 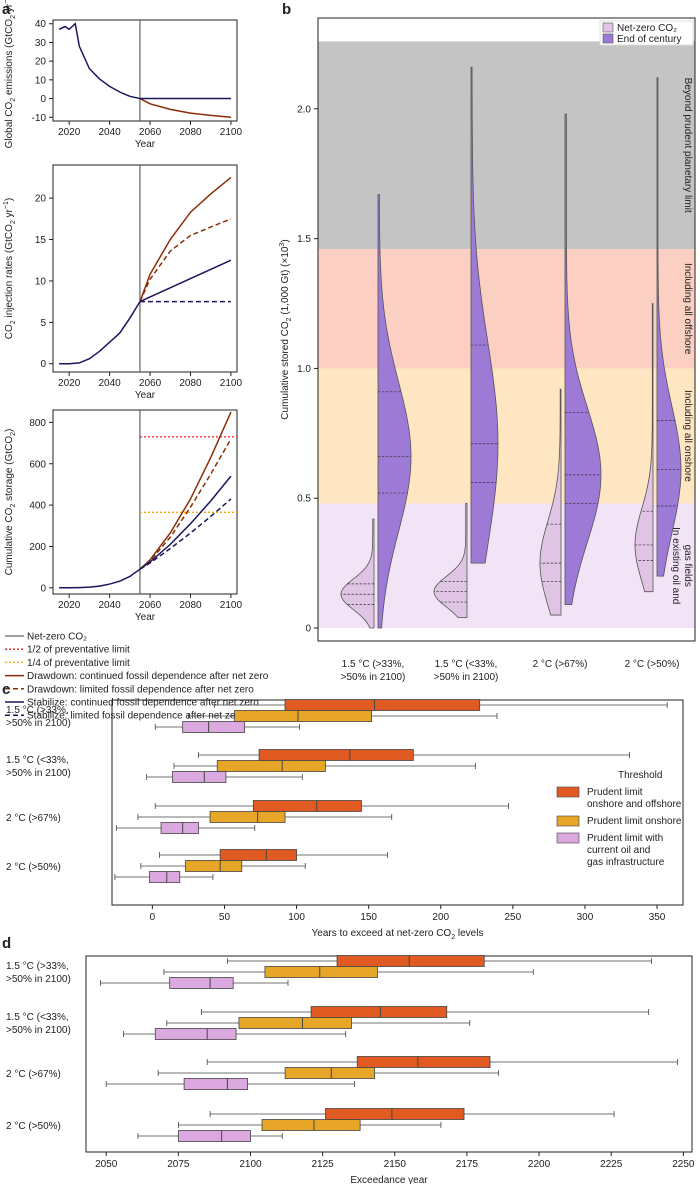 I want to click on legend-label-quarter-limit: 1/4 of preventative limit, so click(x=78, y=663).